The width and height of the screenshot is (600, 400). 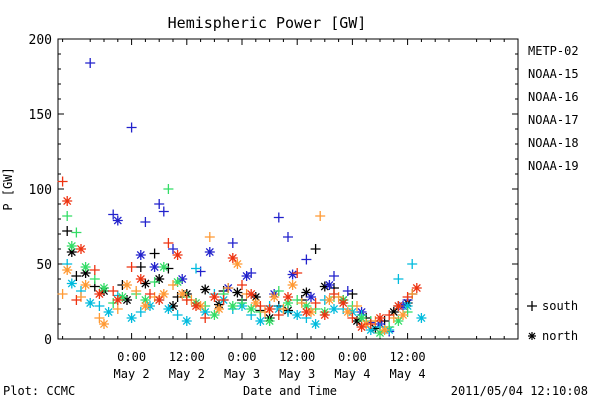 What do you see at coordinates (532, 336) in the screenshot?
I see `legend-north-symbol` at bounding box center [532, 336].